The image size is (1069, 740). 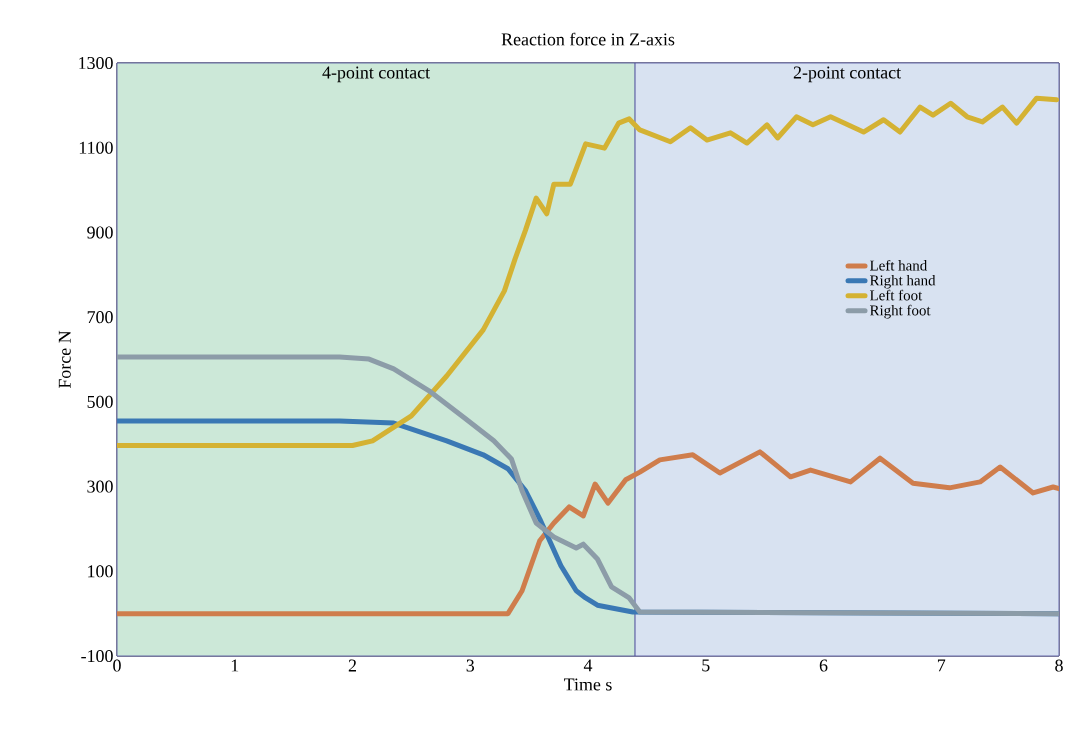 I want to click on x-tick-label: 4, so click(x=588, y=665).